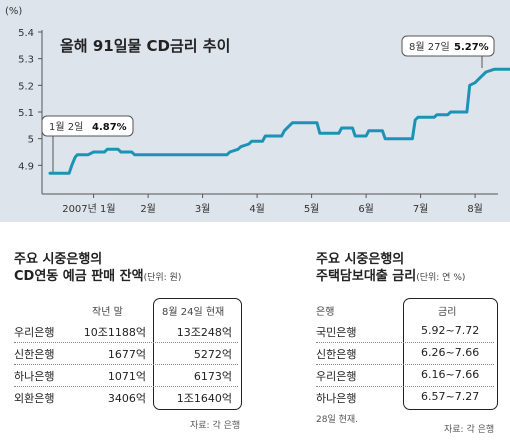 This screenshot has width=510, height=443. I want to click on y-tick-label: 5.4, so click(26, 33).